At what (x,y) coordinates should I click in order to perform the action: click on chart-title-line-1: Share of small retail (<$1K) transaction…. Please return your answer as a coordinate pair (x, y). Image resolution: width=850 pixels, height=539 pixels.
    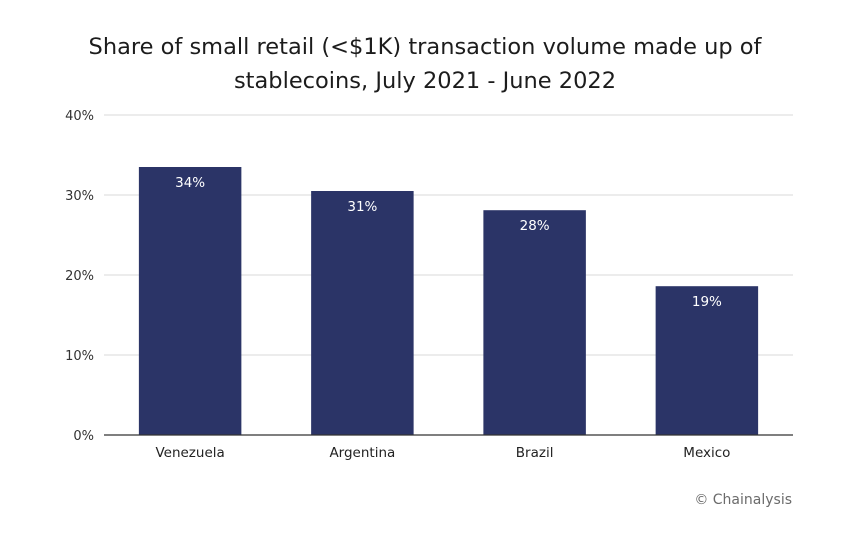
    Looking at the image, I should click on (425, 47).